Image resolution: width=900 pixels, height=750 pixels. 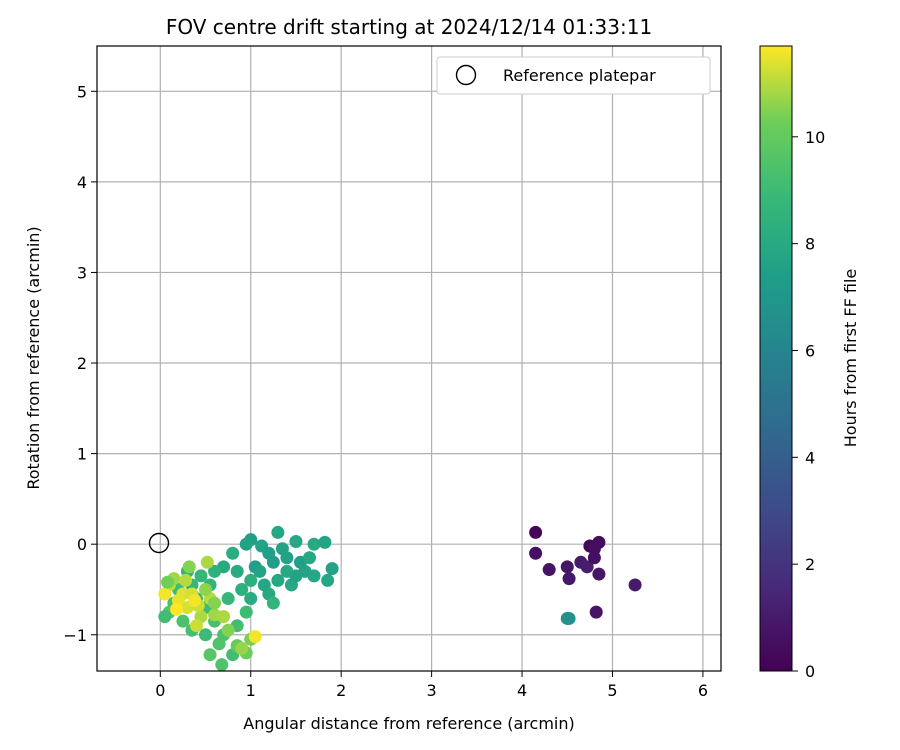 I want to click on legend-box, so click(x=573, y=75).